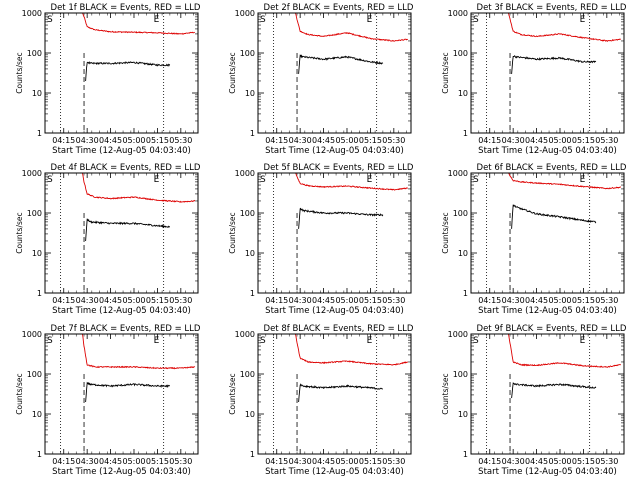 This screenshot has height=480, width=640. What do you see at coordinates (552, 8) in the screenshot?
I see `panel-title: Det 3f BLACK = Events, RED = LLD` at bounding box center [552, 8].